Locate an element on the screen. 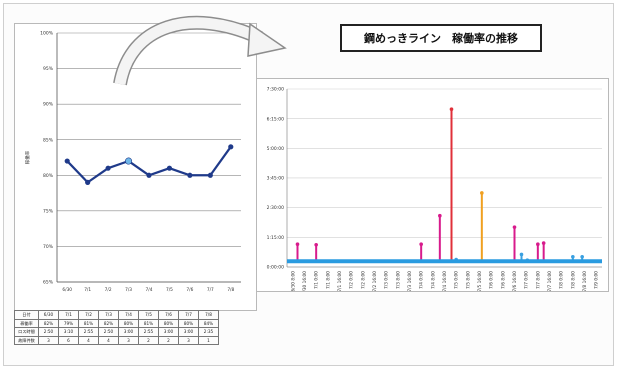 This screenshot has height=368, width=617. table-cell: 7/5 is located at coordinates (148, 315).